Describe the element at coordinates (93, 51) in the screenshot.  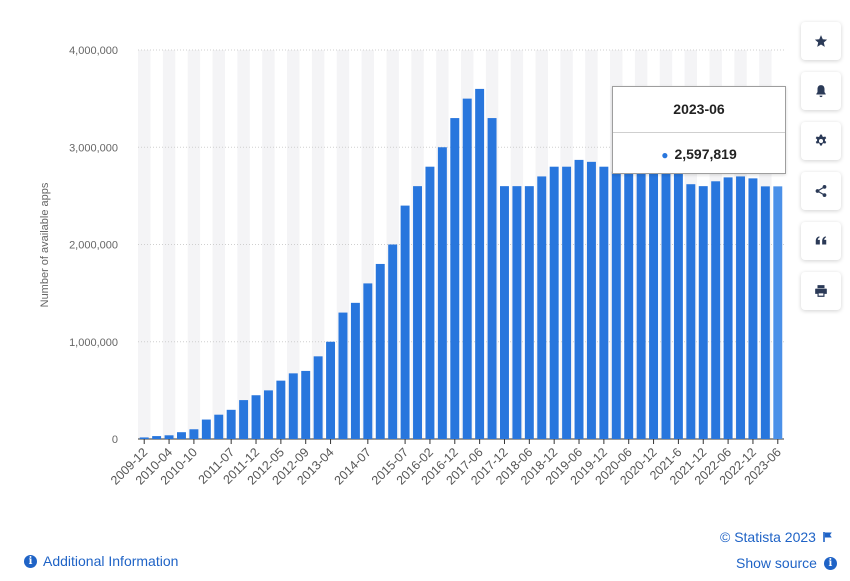
I see `y-tick-label: 4,000,000` at that location.